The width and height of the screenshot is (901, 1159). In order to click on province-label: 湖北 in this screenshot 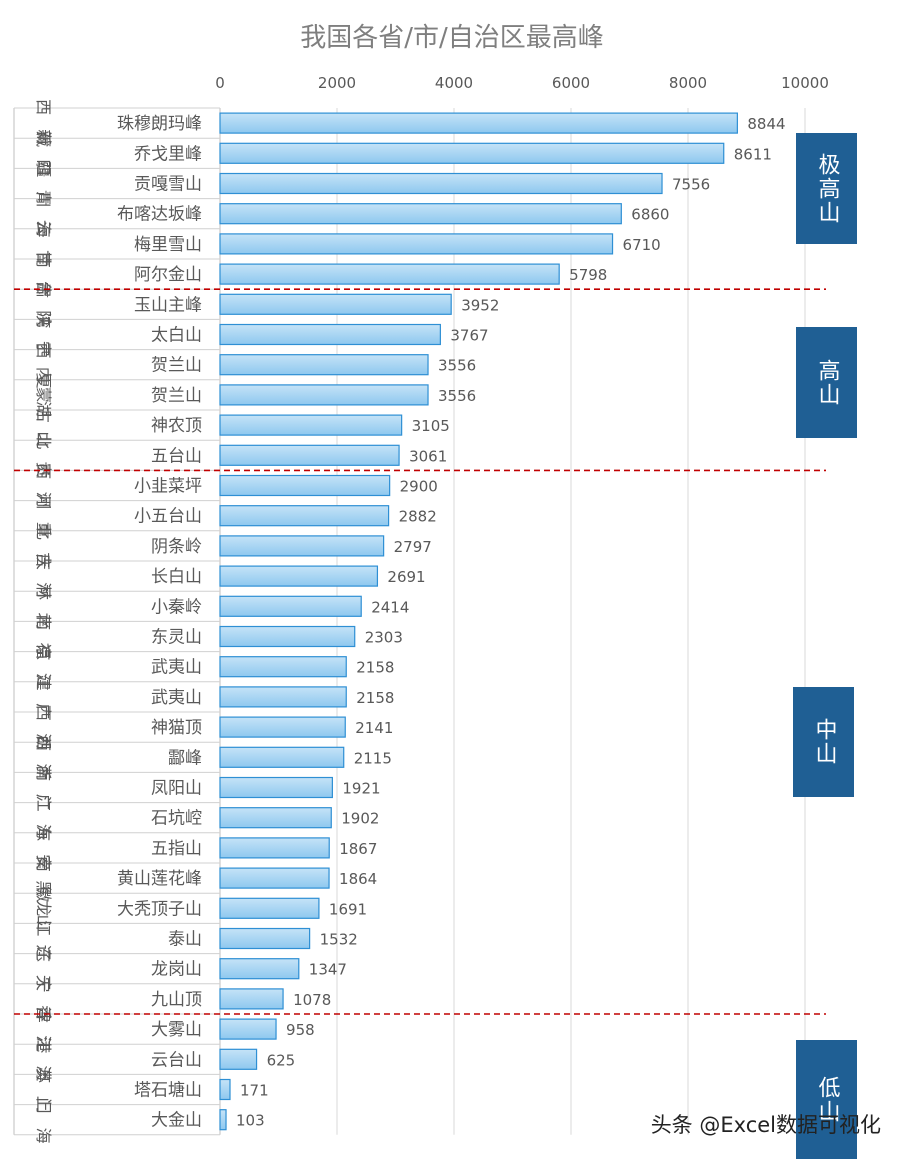, I will do `click(44, 425)`.